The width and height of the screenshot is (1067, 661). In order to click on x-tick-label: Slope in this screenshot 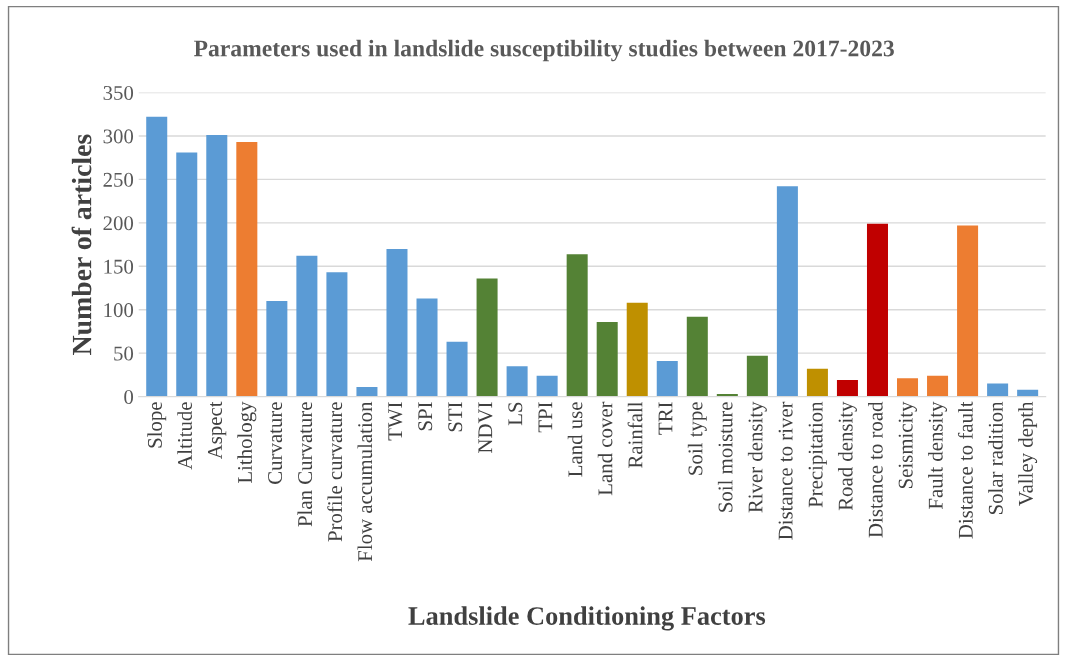, I will do `click(157, 425)`.